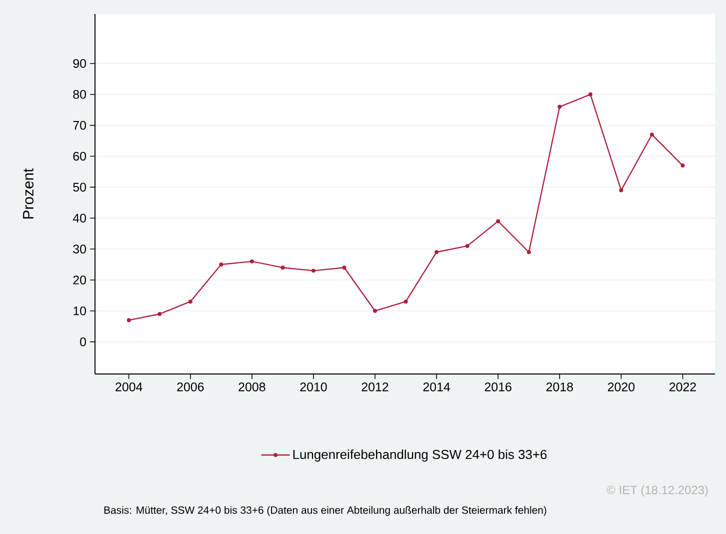  I want to click on y-tick-label: 20, so click(79, 280).